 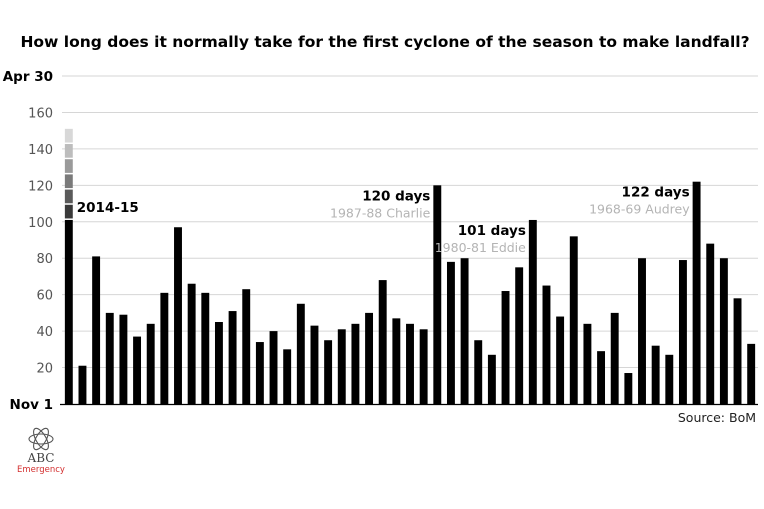 What do you see at coordinates (44, 369) in the screenshot?
I see `y-tick-label: 20` at bounding box center [44, 369].